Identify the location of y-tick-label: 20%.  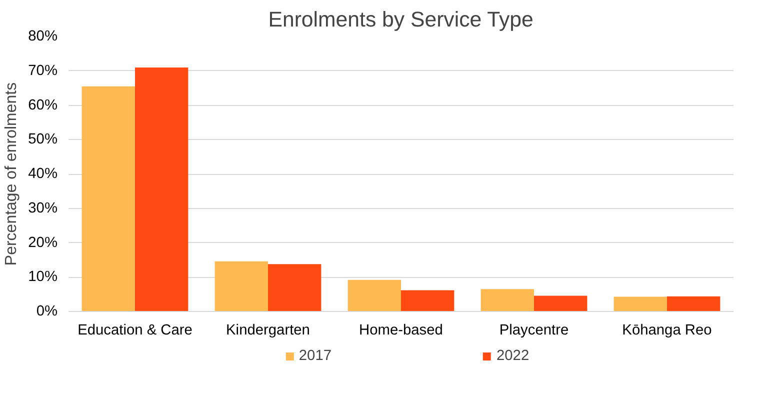
(43, 242).